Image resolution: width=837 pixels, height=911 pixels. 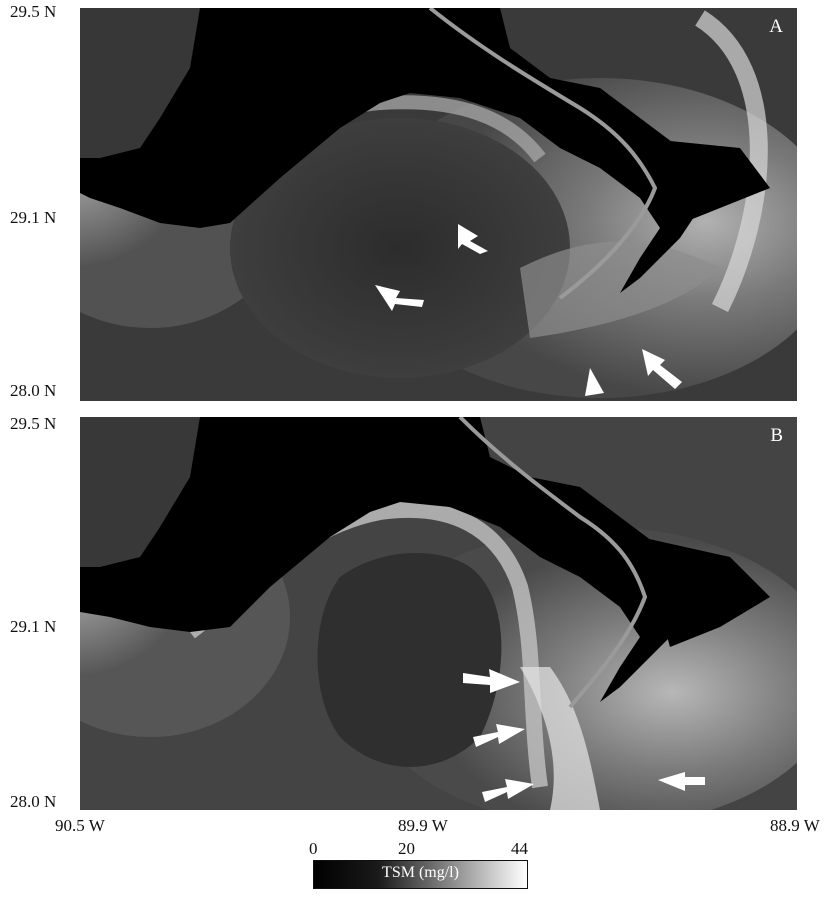 What do you see at coordinates (313, 848) in the screenshot?
I see `colorbar-tick-min: 0` at bounding box center [313, 848].